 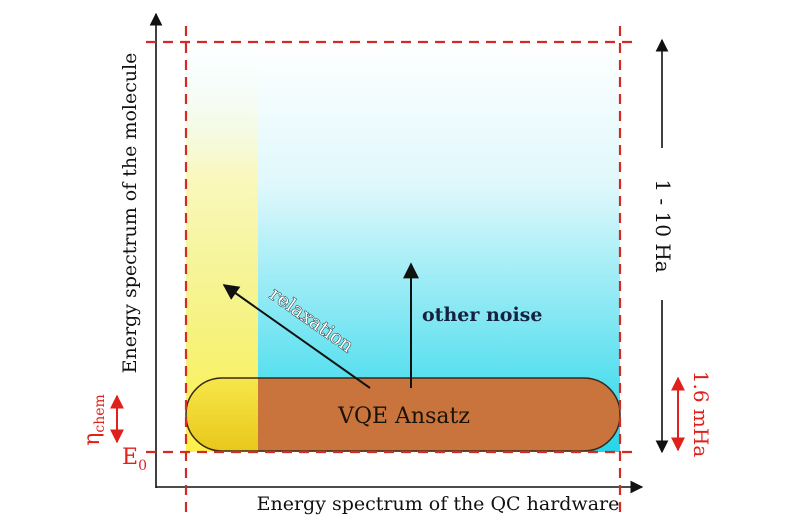 I want to click on eta-chem-label: ηchem, so click(x=94, y=420).